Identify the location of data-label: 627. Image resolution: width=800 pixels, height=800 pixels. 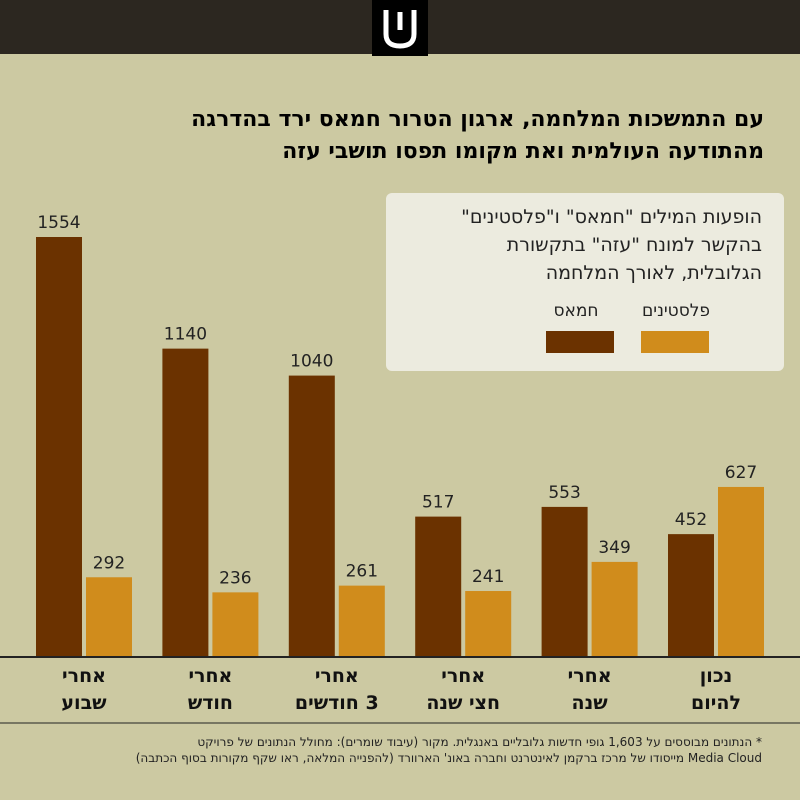
(741, 473).